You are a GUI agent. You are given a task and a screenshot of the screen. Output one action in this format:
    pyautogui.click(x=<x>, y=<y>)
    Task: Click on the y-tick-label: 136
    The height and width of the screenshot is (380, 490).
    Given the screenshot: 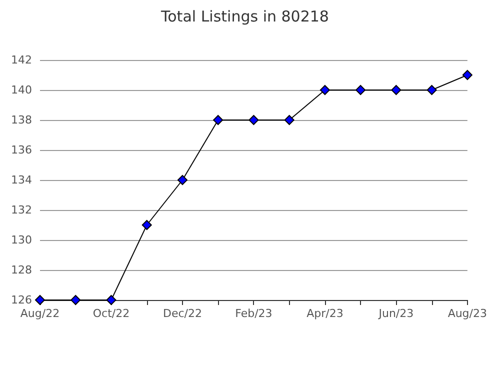 What is the action you would take?
    pyautogui.click(x=21, y=150)
    